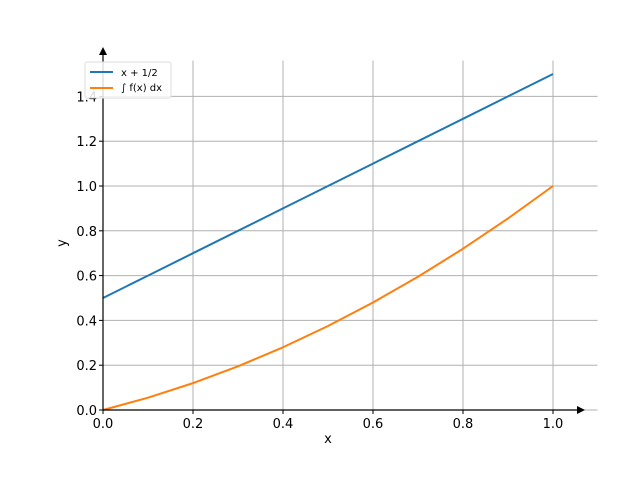  What do you see at coordinates (141, 88) in the screenshot?
I see `legend-label-series-2: ∫ f(x) dx` at bounding box center [141, 88].